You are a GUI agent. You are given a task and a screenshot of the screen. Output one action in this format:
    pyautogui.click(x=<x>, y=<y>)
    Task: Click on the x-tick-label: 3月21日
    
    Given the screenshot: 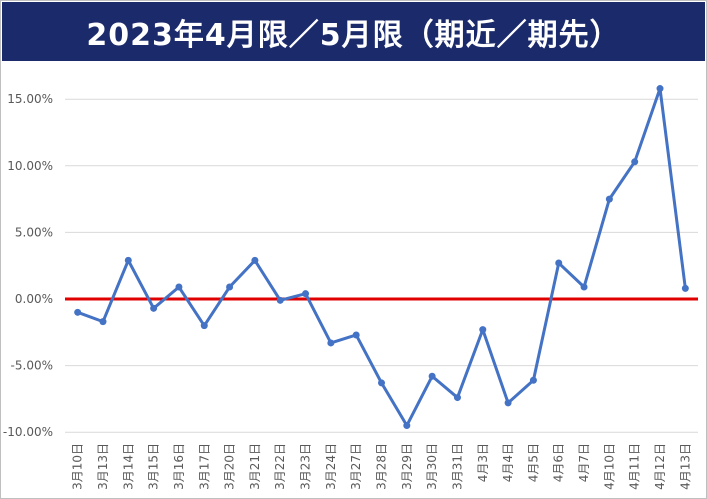 What is the action you would take?
    pyautogui.click(x=255, y=466)
    